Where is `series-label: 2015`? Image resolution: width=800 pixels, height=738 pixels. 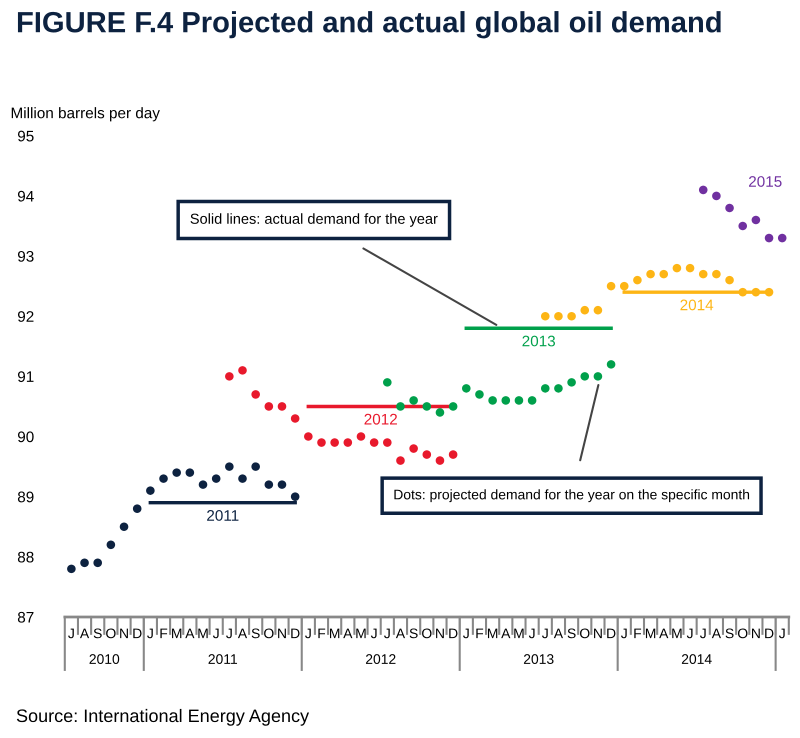 series-label: 2015 is located at coordinates (765, 181).